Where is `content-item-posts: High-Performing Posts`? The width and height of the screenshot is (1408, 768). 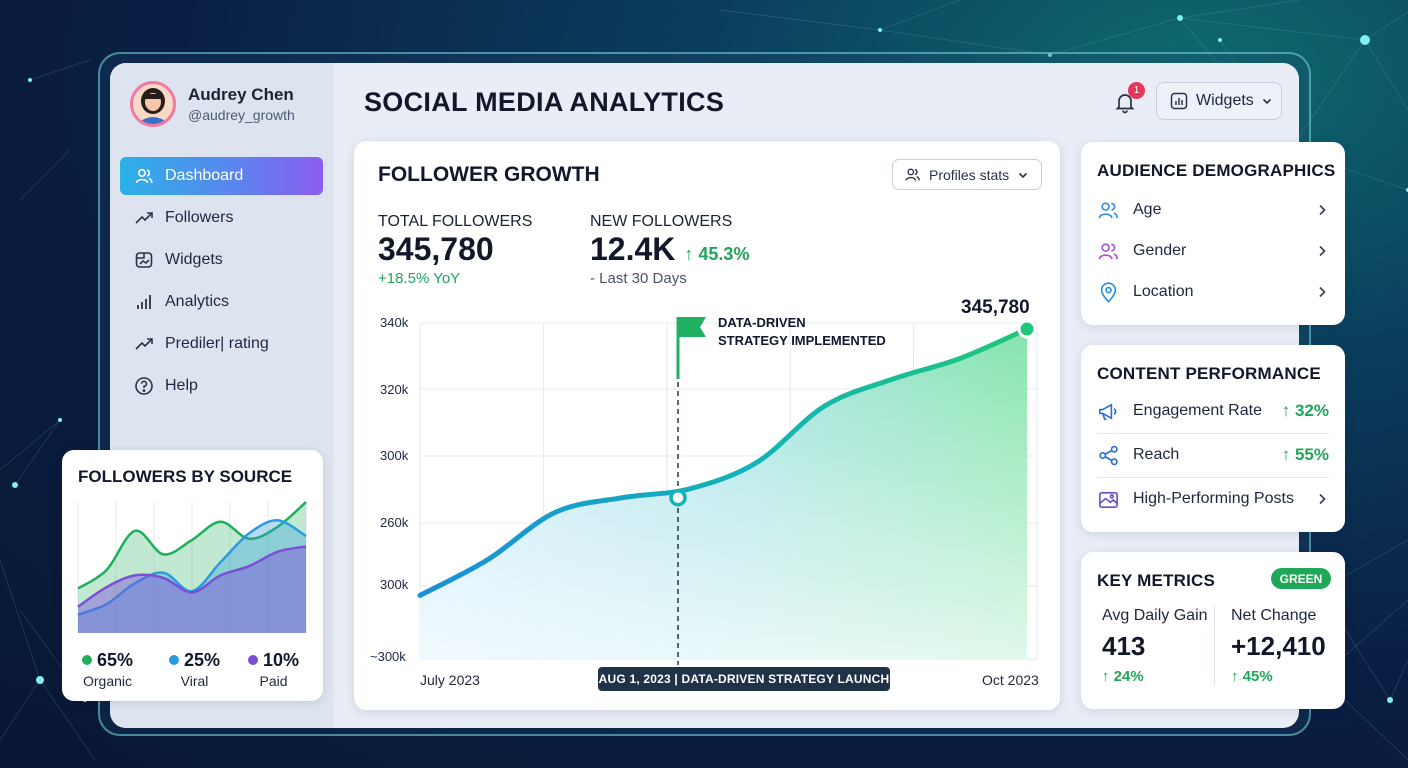 content-item-posts: High-Performing Posts is located at coordinates (1213, 499).